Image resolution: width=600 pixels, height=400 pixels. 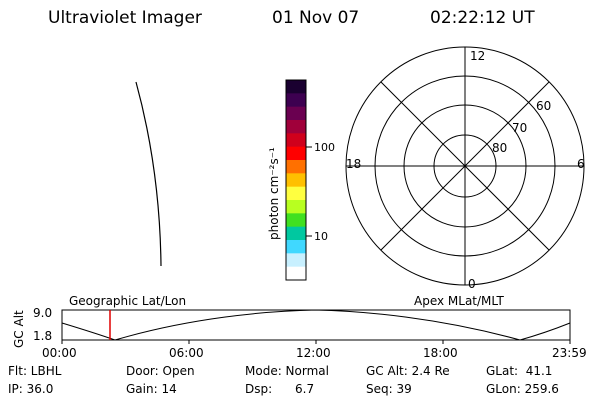 What do you see at coordinates (519, 371) in the screenshot?
I see `status-glat: GLat: 41.1` at bounding box center [519, 371].